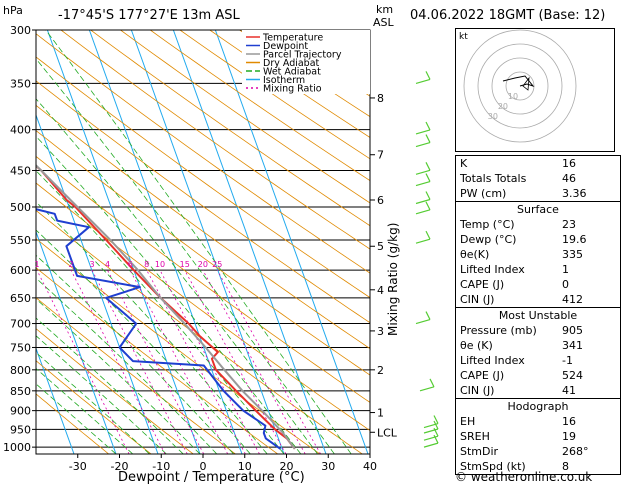  I want to click on index-row: SREH 19, so click(538, 436).